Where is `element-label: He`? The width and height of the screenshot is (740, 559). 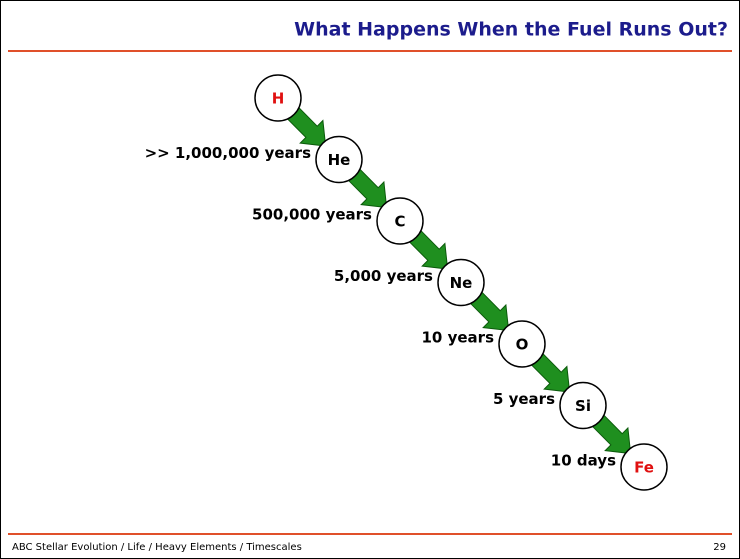 element-label: He is located at coordinates (339, 160).